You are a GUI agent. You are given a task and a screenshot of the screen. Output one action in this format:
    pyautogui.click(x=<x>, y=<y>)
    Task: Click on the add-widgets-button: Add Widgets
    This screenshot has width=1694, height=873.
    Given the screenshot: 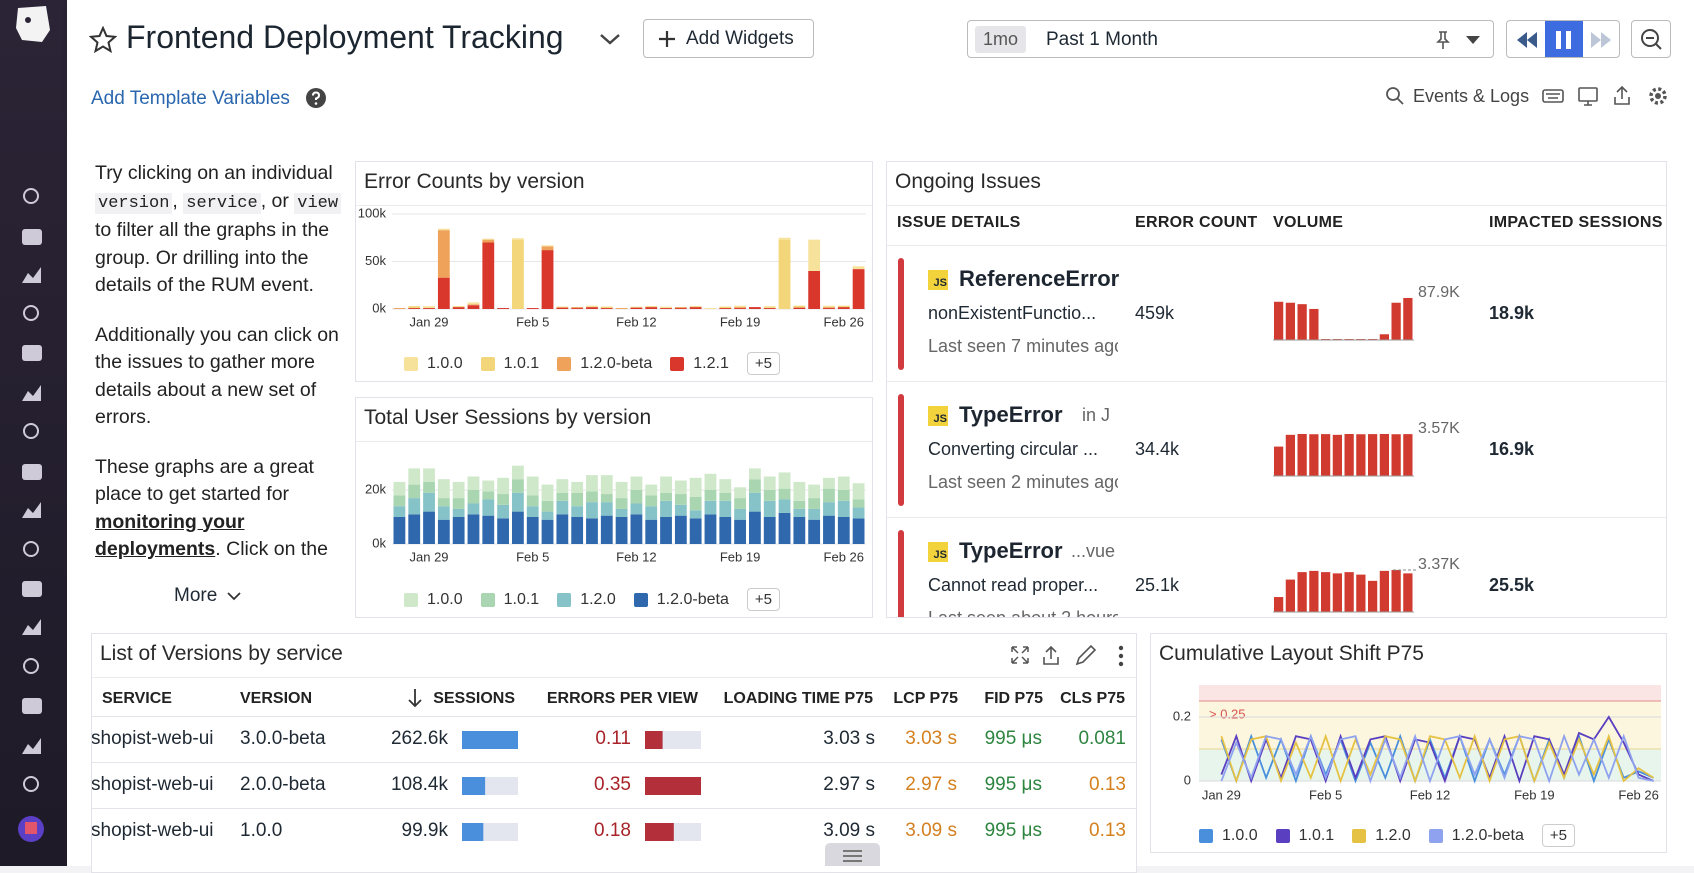 What is the action you would take?
    pyautogui.click(x=728, y=38)
    